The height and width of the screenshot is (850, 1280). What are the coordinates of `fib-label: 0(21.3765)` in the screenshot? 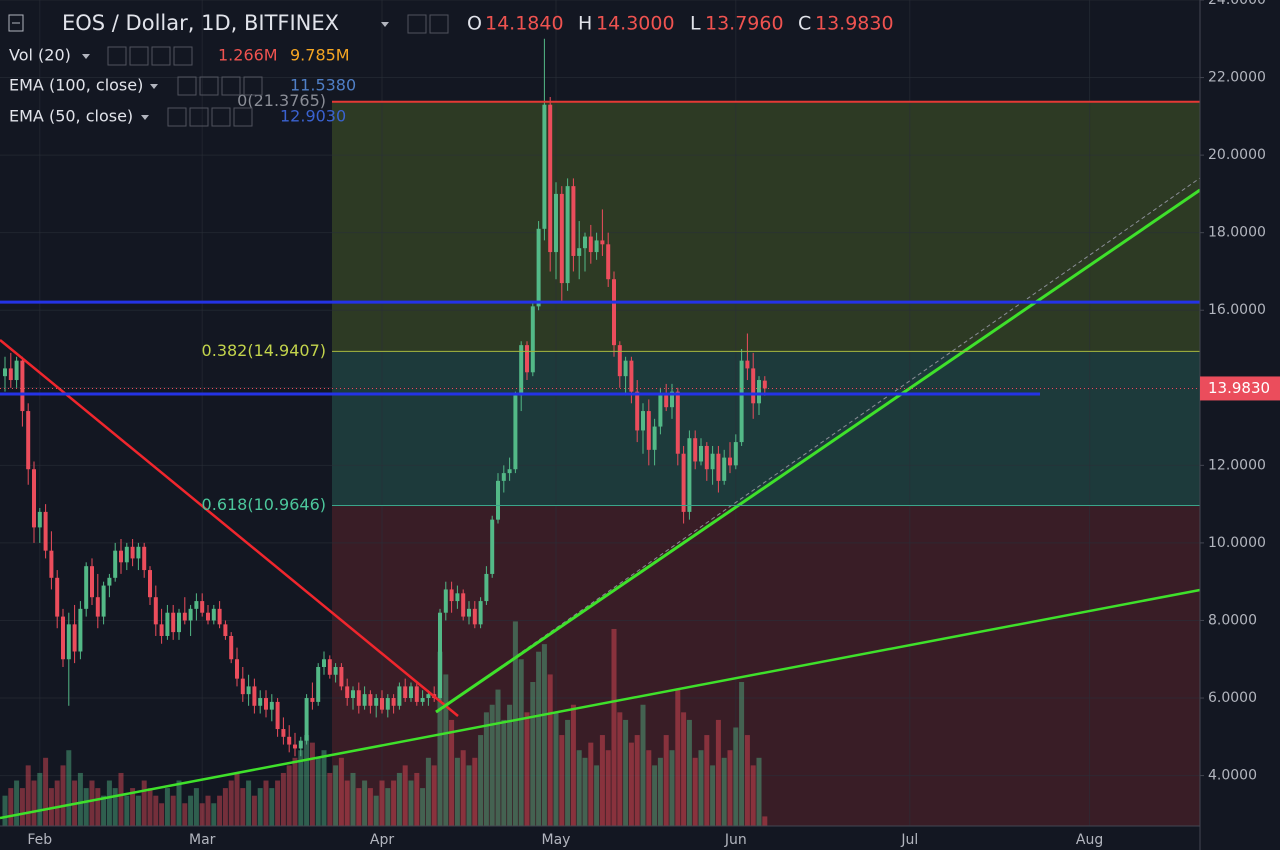 It's located at (281, 100).